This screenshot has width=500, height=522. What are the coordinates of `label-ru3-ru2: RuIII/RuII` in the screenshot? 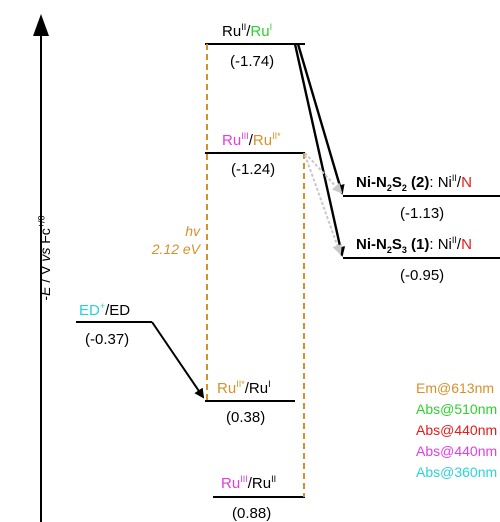 It's located at (249, 483).